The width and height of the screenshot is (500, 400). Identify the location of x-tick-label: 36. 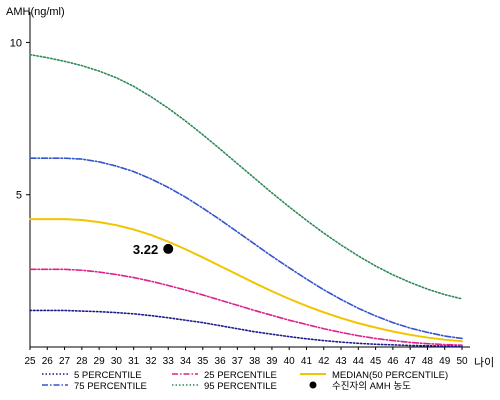
(221, 361).